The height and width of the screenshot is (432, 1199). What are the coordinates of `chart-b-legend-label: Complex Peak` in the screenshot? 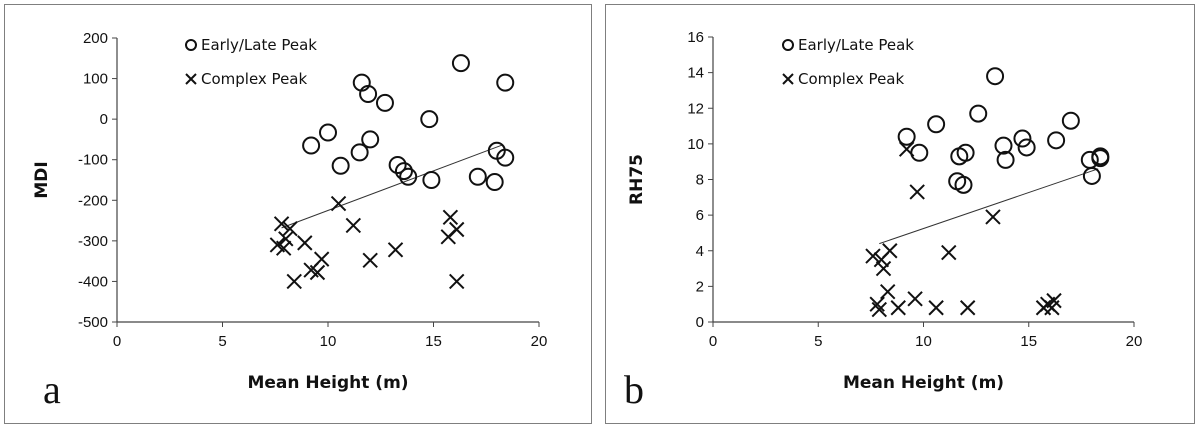 It's located at (851, 79).